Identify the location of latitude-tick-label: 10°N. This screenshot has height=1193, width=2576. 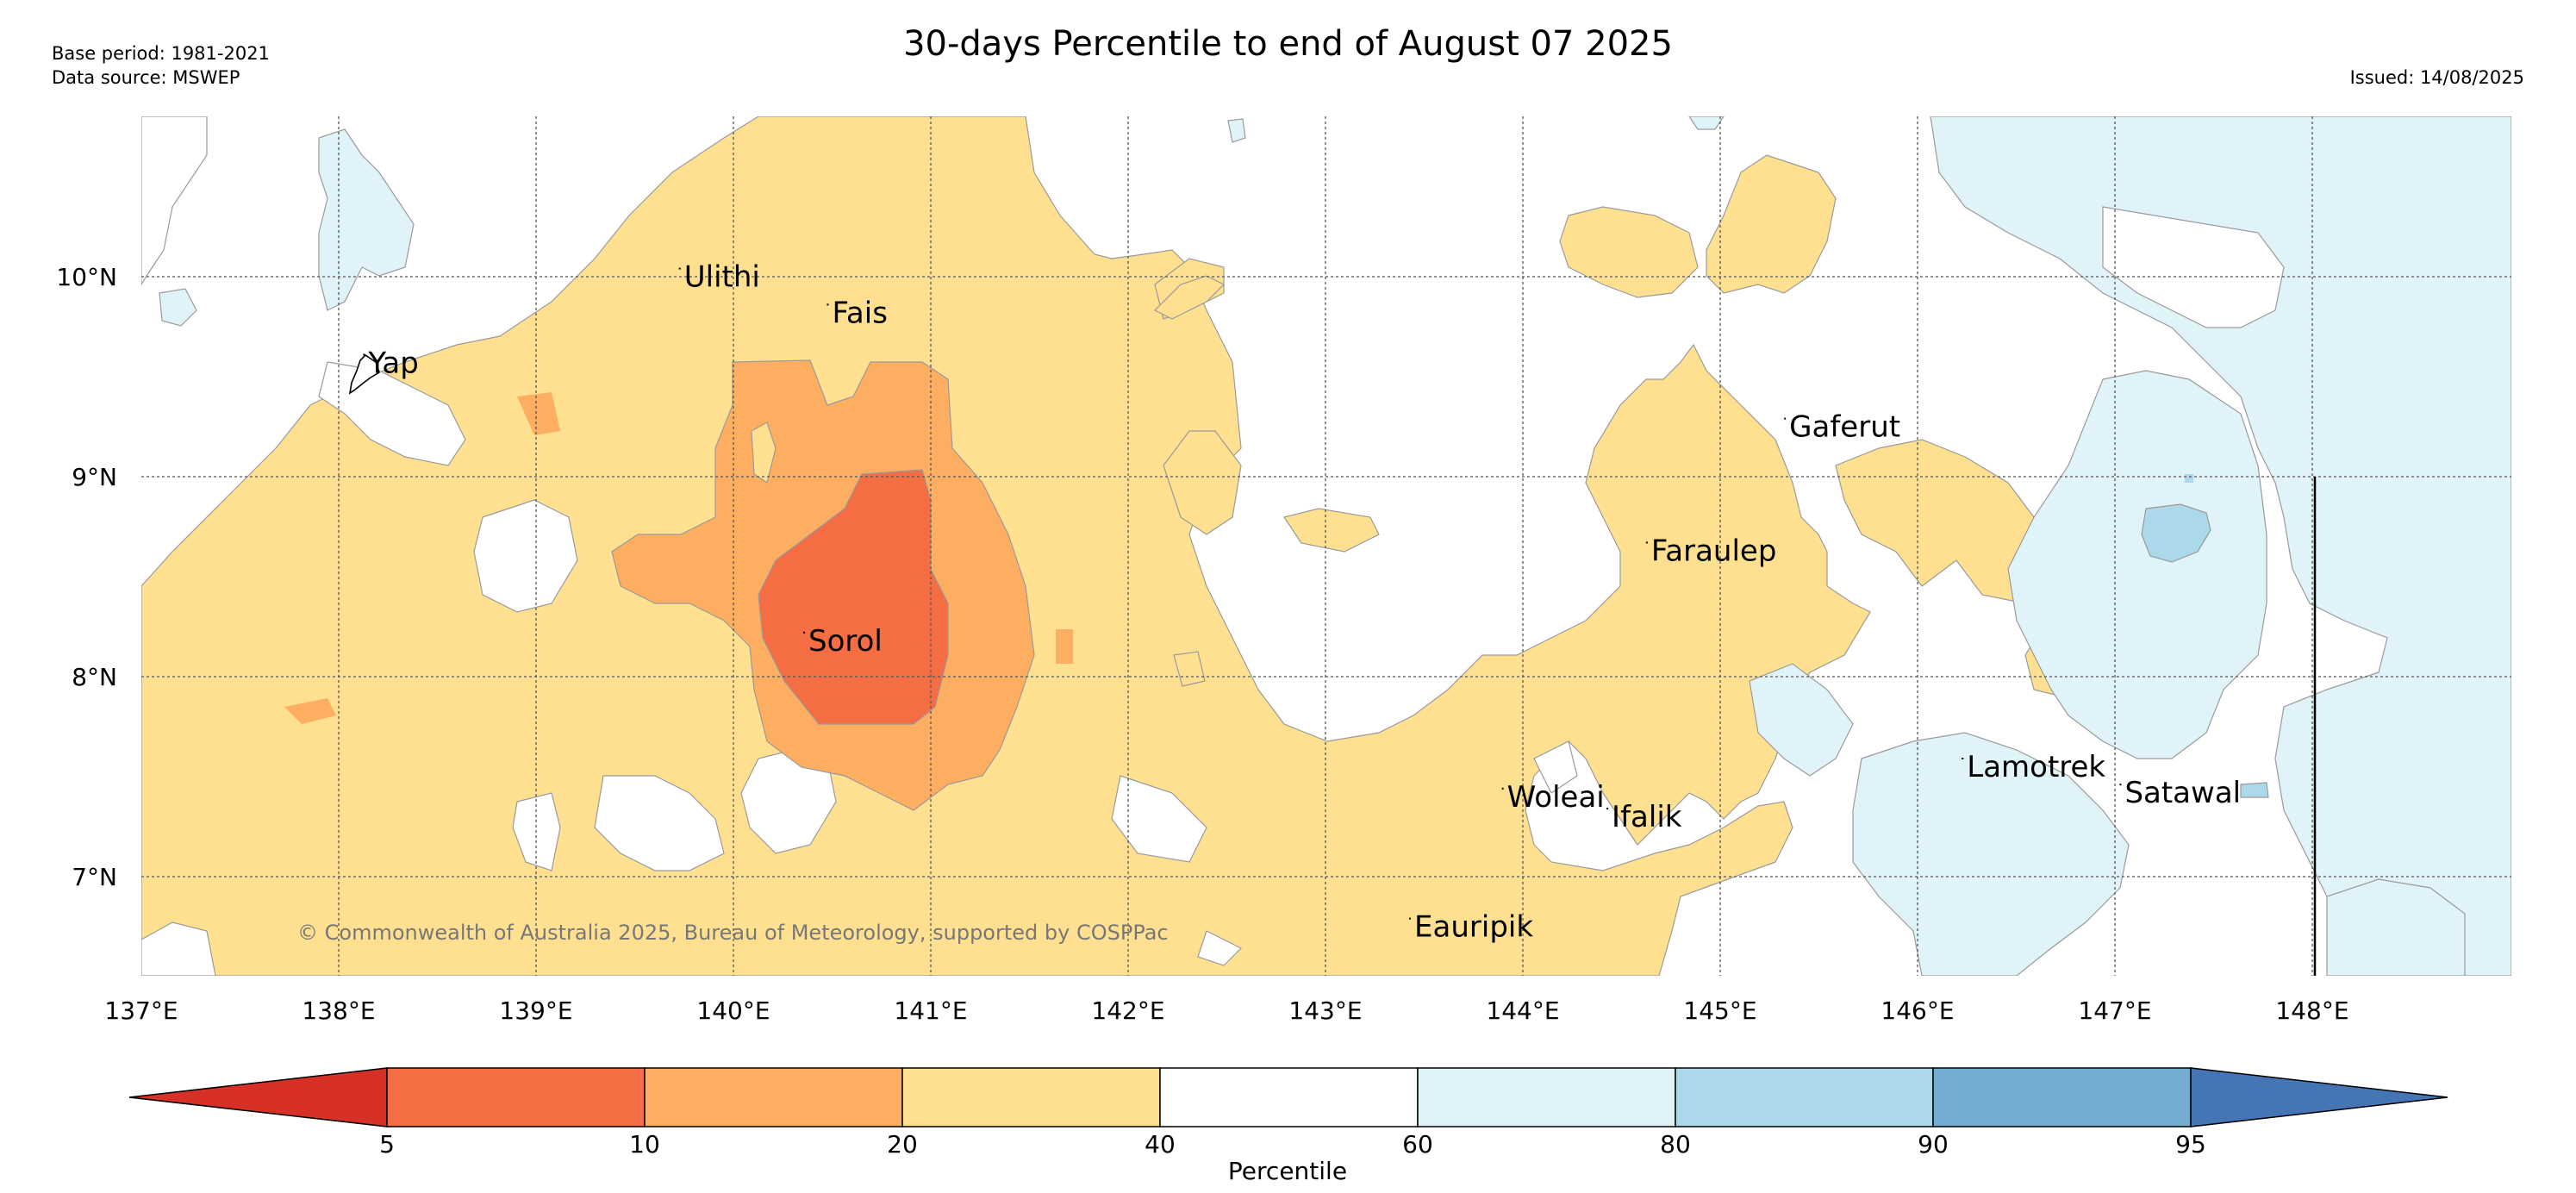
(86, 277).